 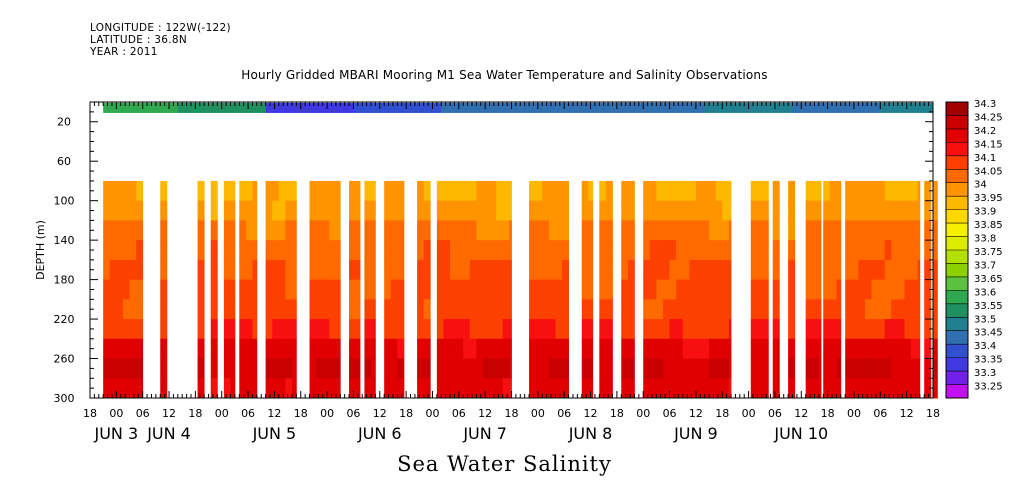 What do you see at coordinates (985, 131) in the screenshot?
I see `colorbar-label: 34.2` at bounding box center [985, 131].